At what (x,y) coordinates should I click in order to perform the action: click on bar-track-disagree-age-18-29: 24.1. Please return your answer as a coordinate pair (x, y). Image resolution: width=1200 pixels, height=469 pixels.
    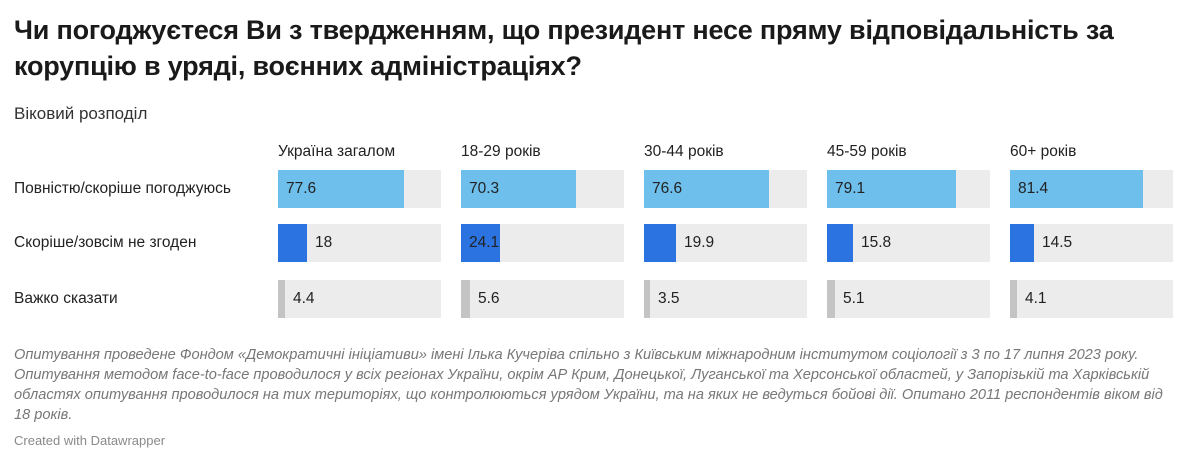
    Looking at the image, I should click on (542, 243).